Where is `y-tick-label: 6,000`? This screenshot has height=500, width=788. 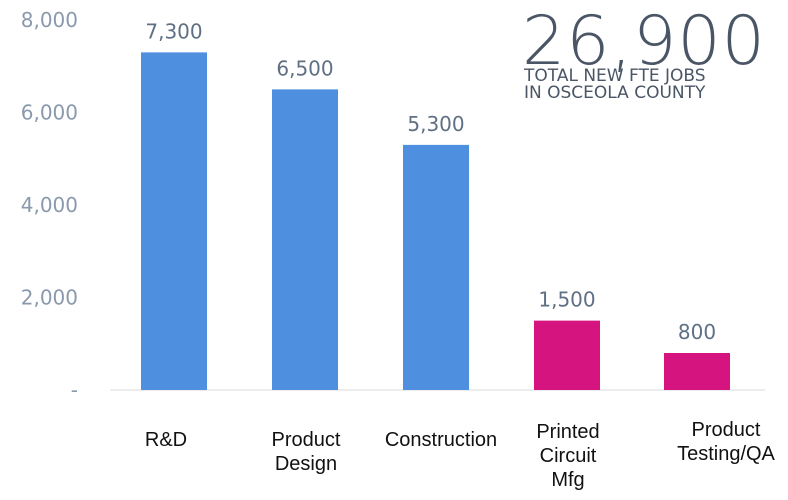
y-tick-label: 6,000 is located at coordinates (49, 113).